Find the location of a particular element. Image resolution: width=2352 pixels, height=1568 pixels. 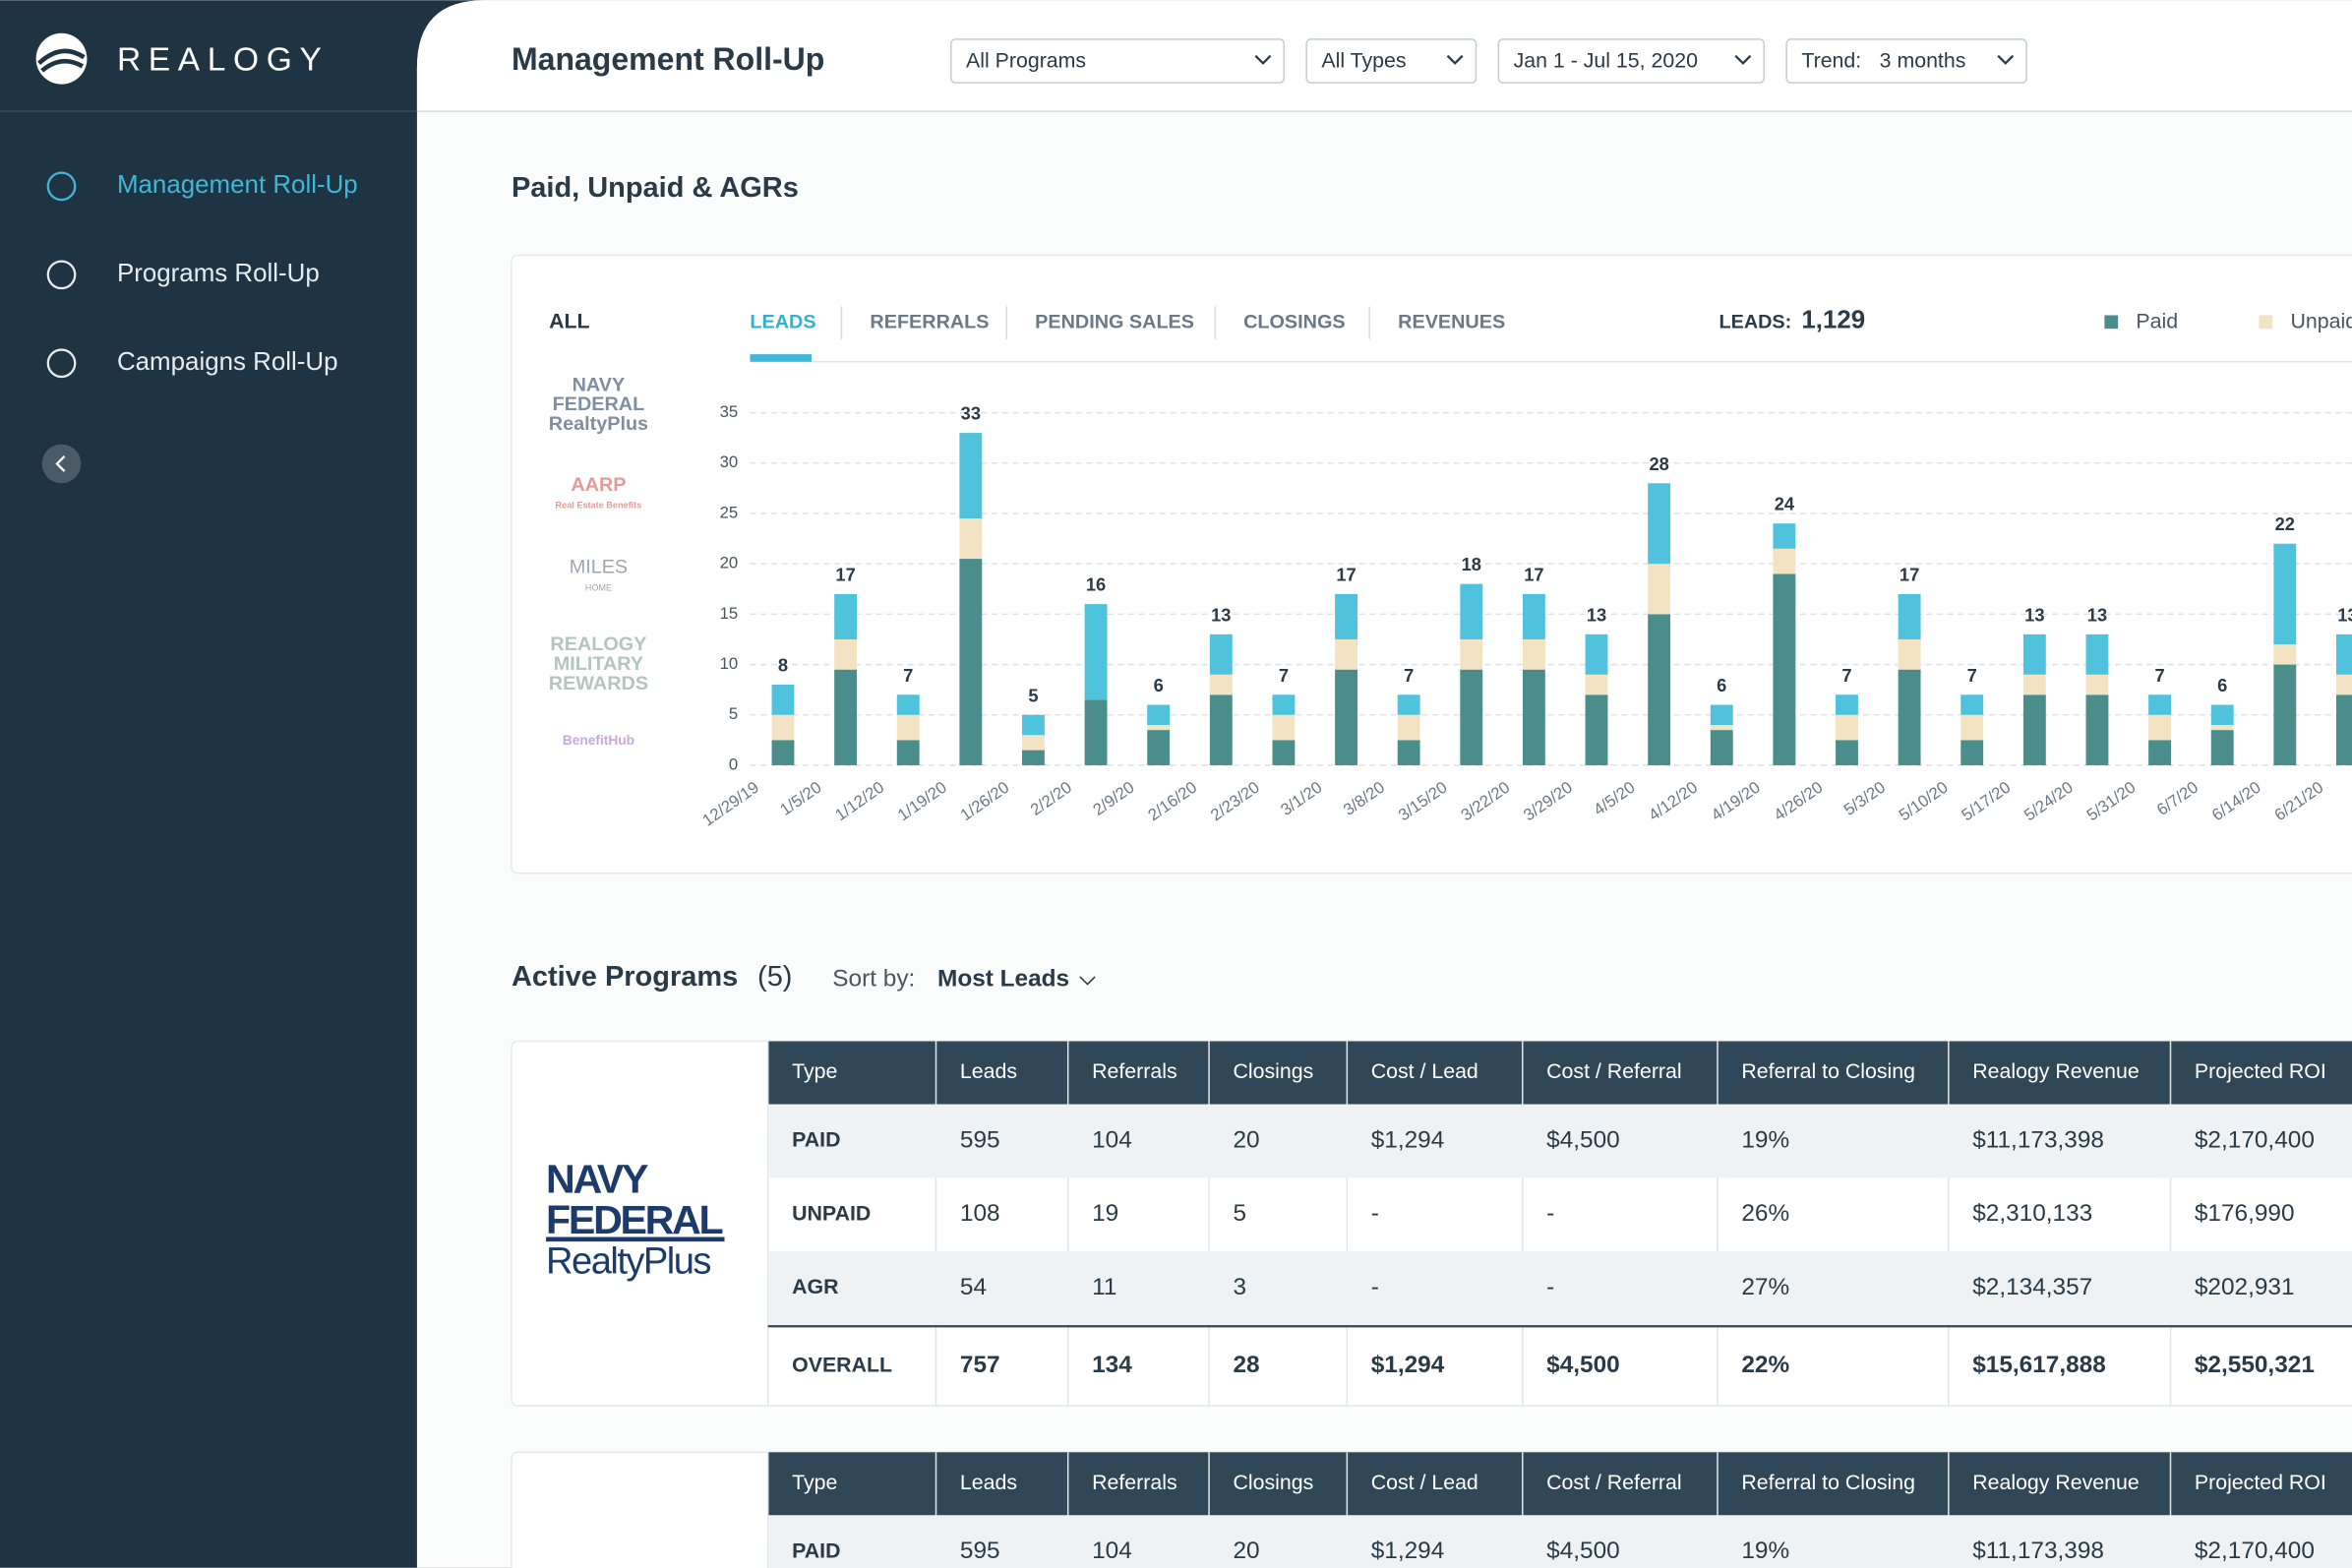

bar-total-label: 28 is located at coordinates (1659, 463).